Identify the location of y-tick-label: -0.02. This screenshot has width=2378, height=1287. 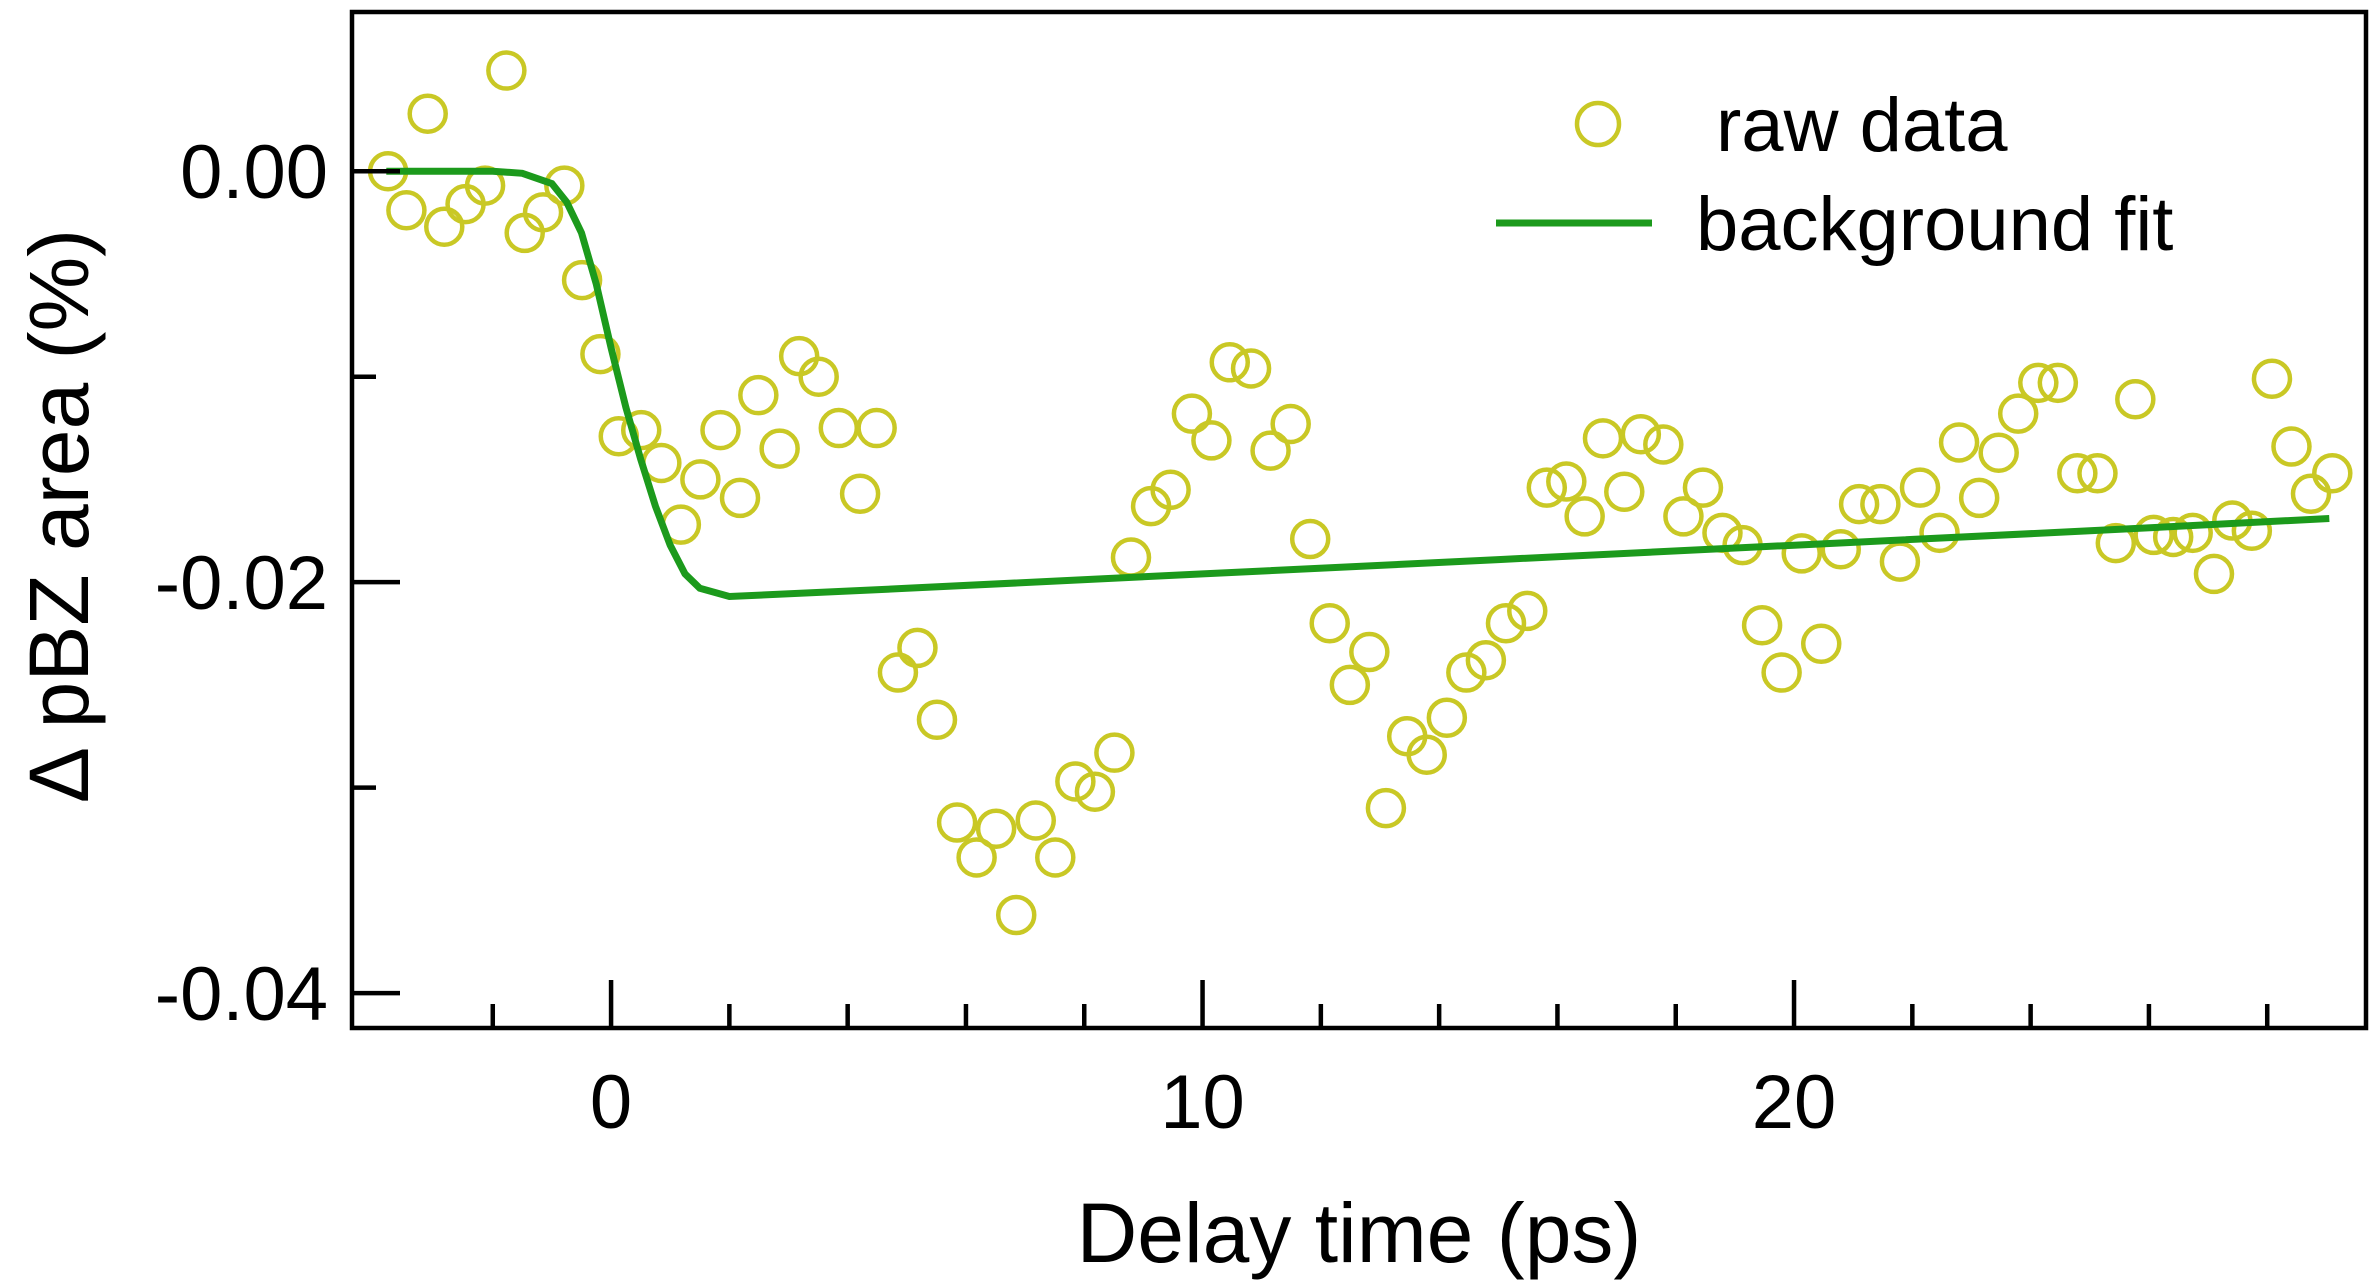
(241, 583).